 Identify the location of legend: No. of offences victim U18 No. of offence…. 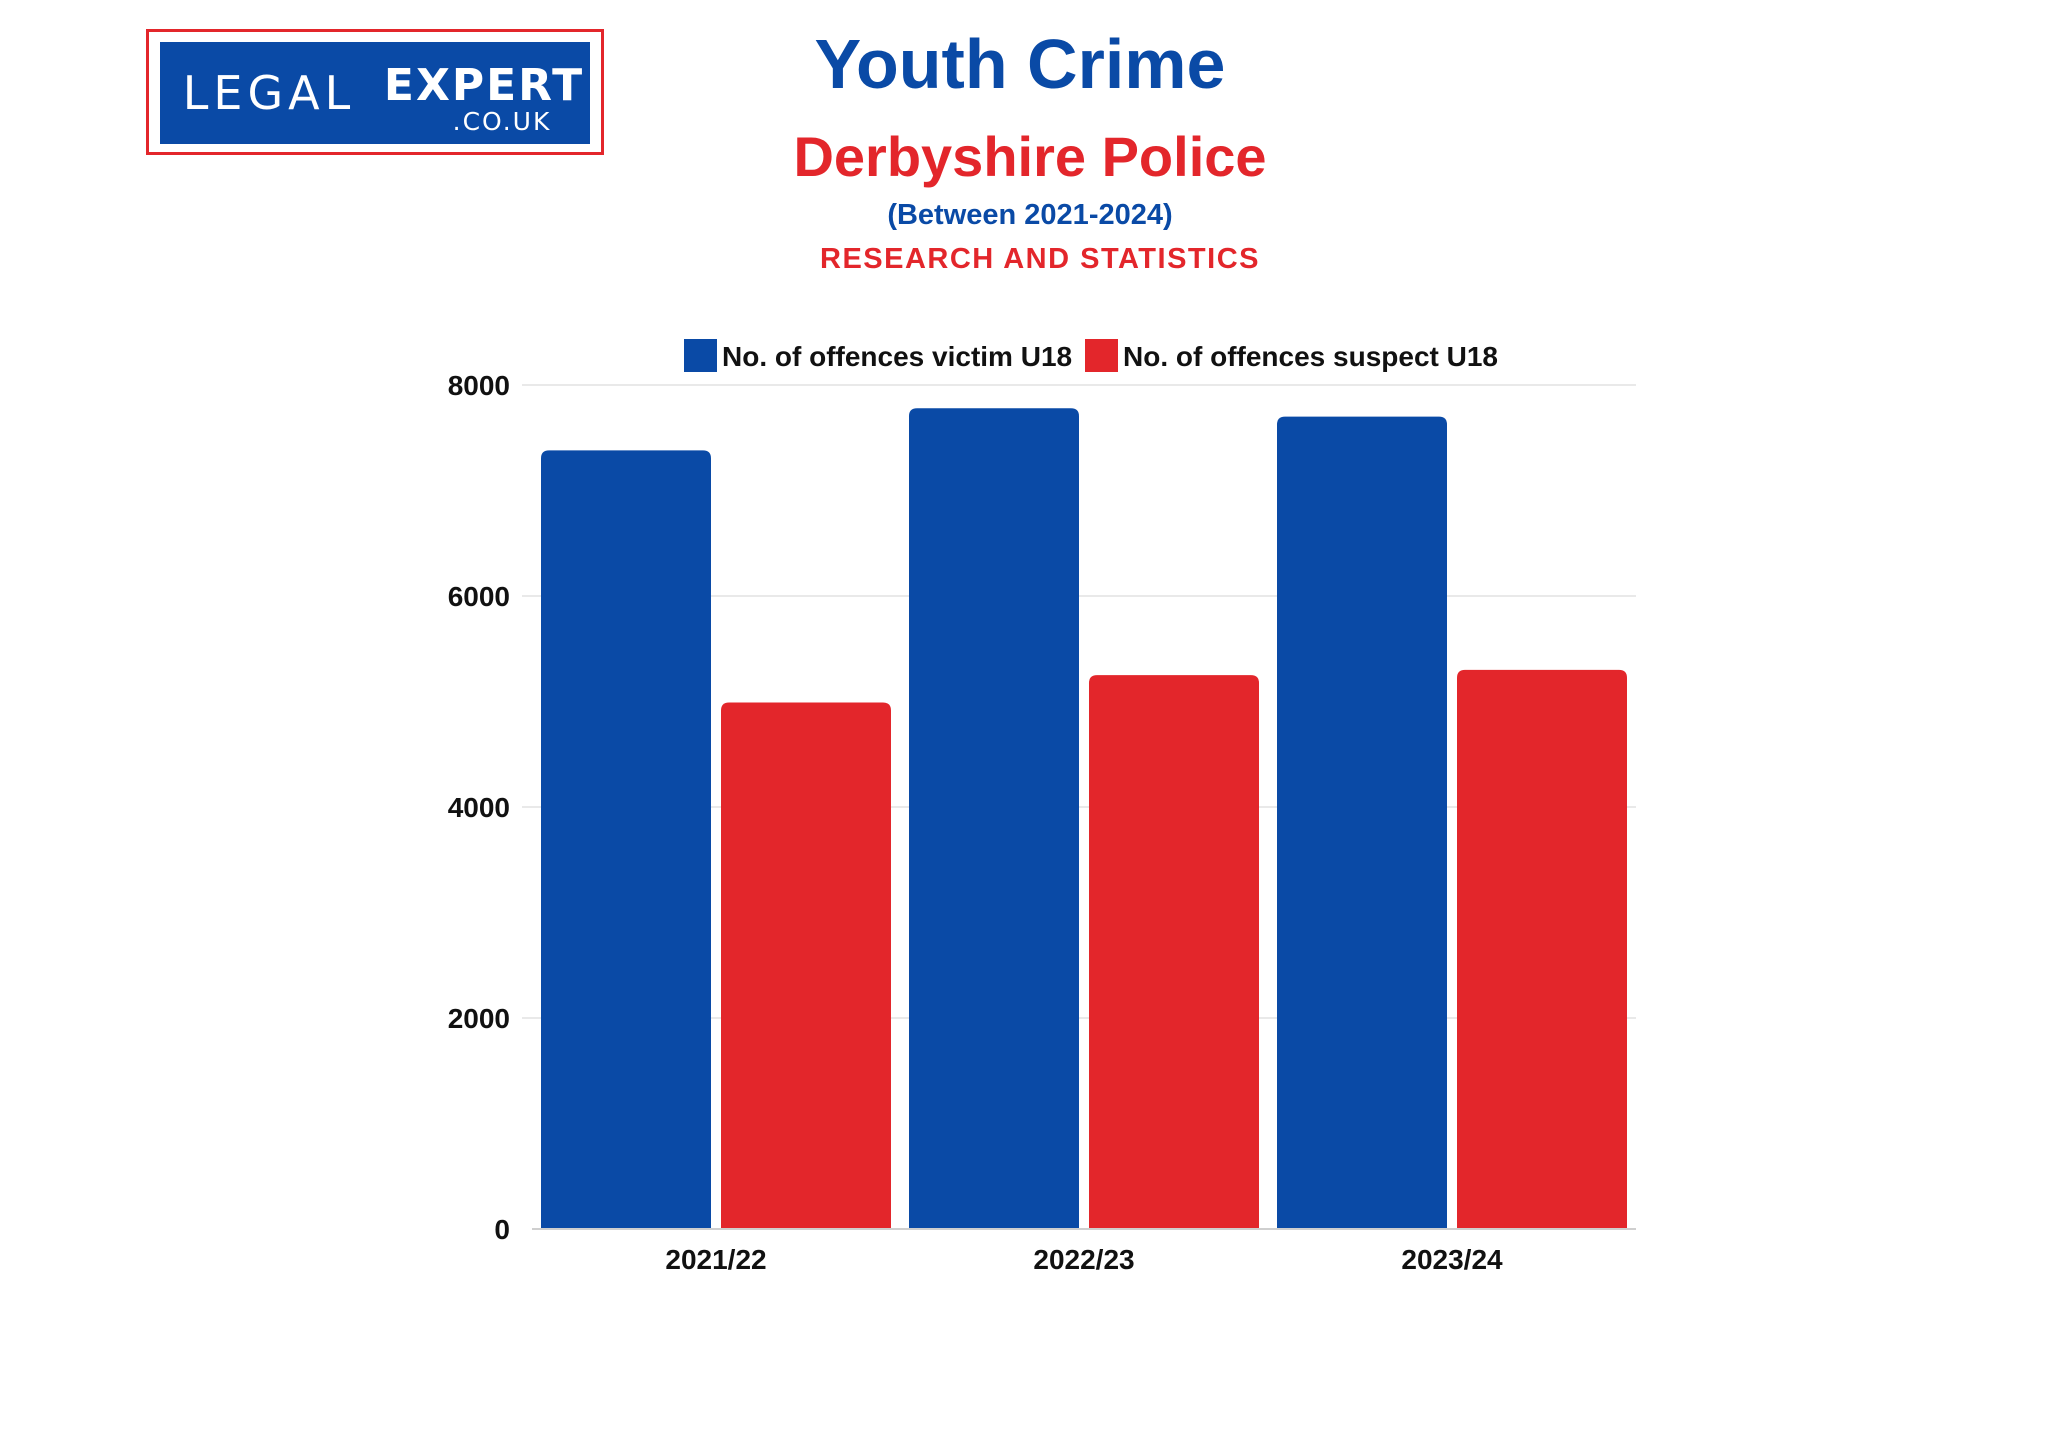
(1091, 355).